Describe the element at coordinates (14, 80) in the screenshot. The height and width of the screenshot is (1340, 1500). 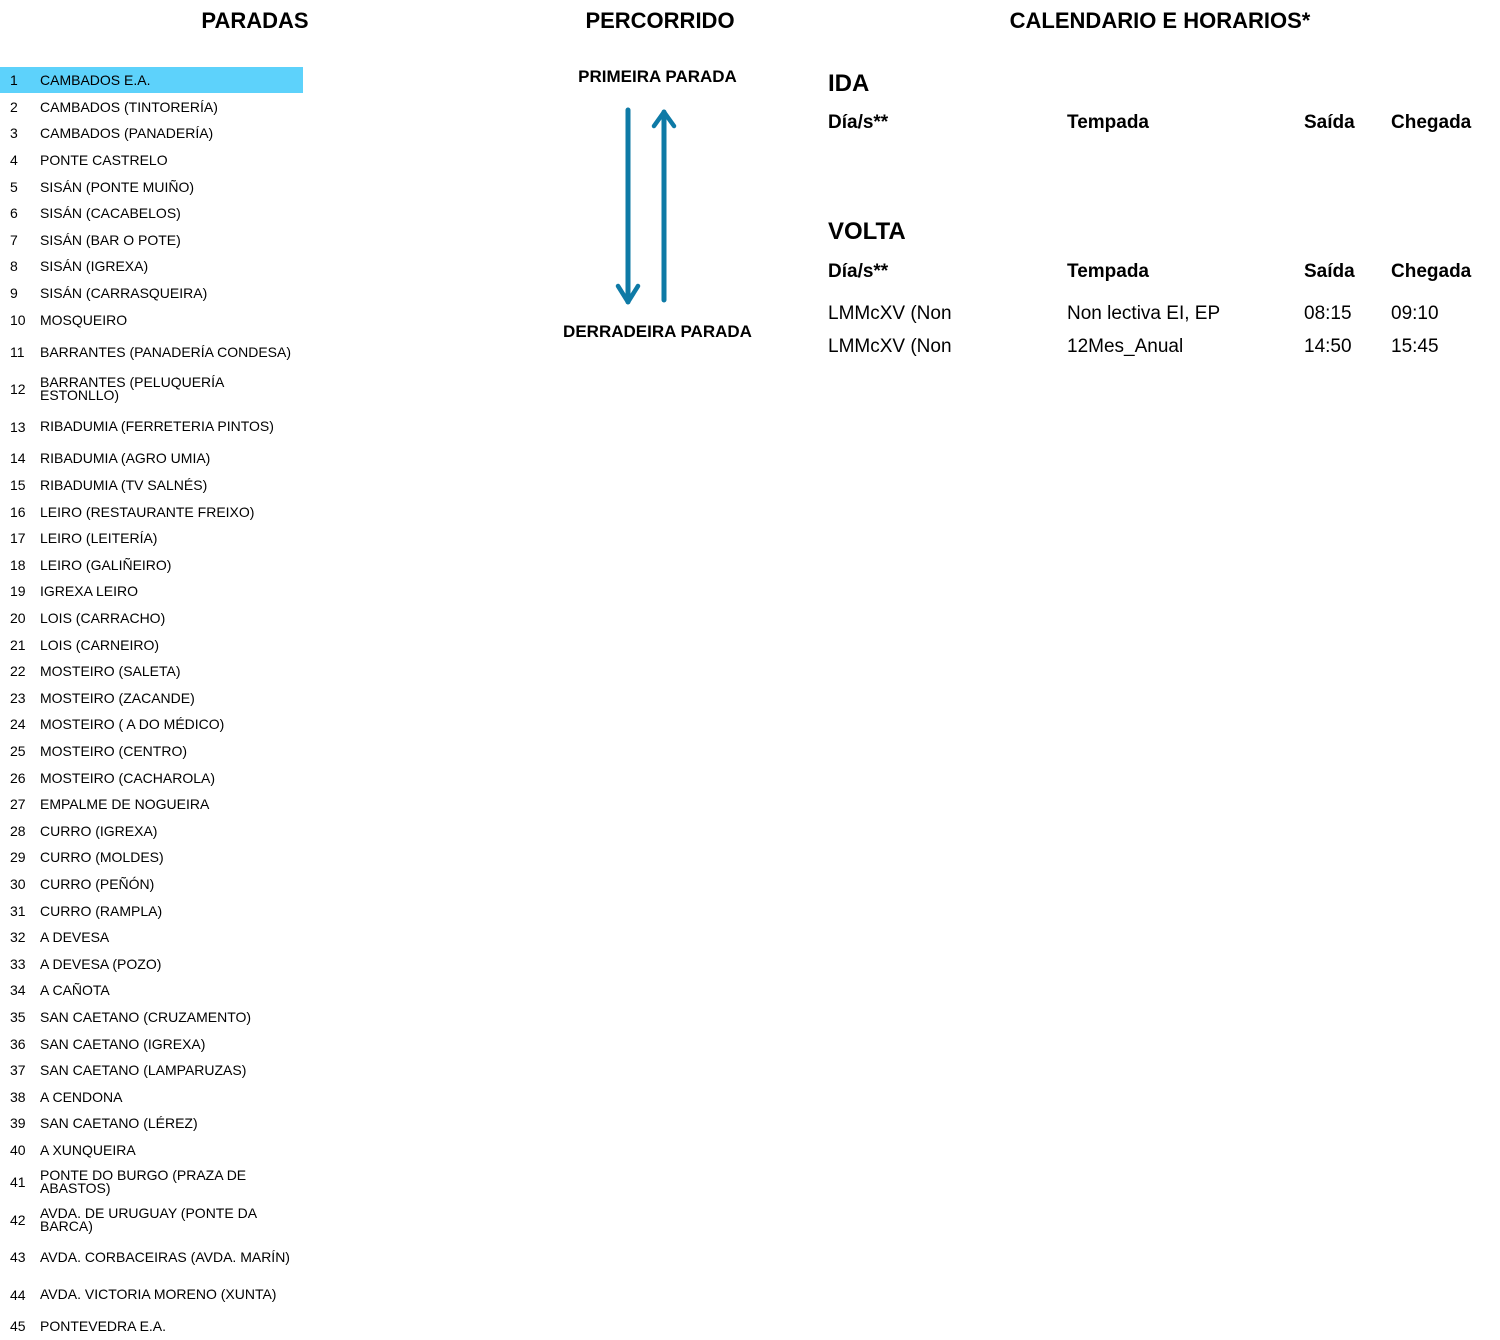
I see `stop-number: 1` at that location.